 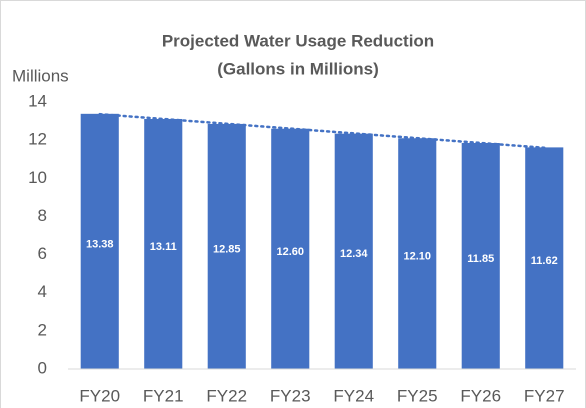 What do you see at coordinates (37, 177) in the screenshot?
I see `y-tick-label: 10` at bounding box center [37, 177].